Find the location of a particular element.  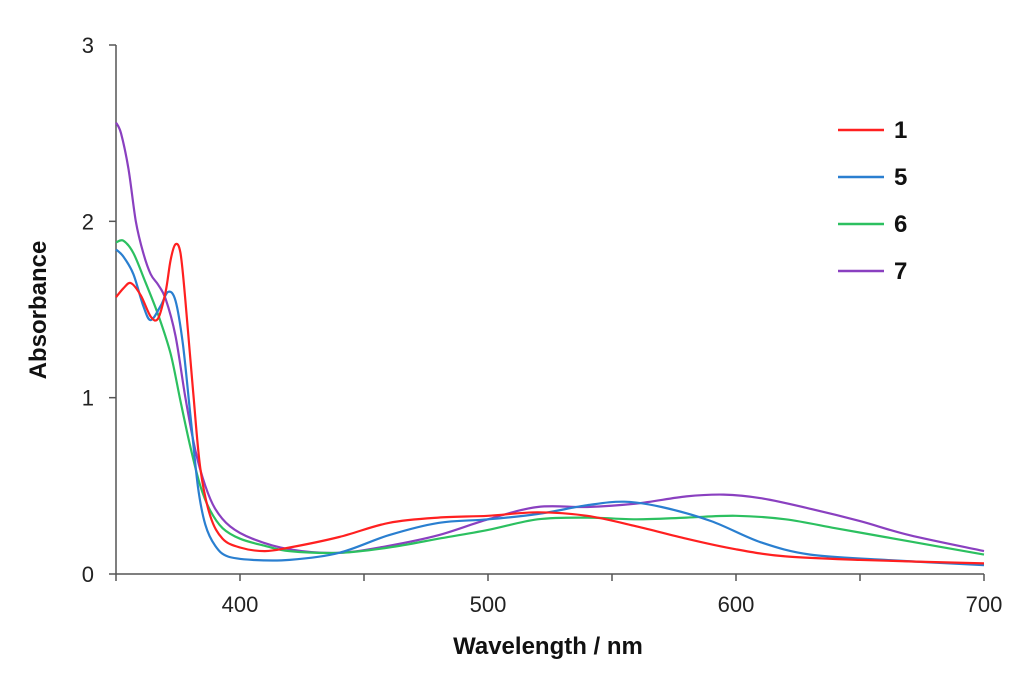

y-tick-label: 3 is located at coordinates (88, 45).